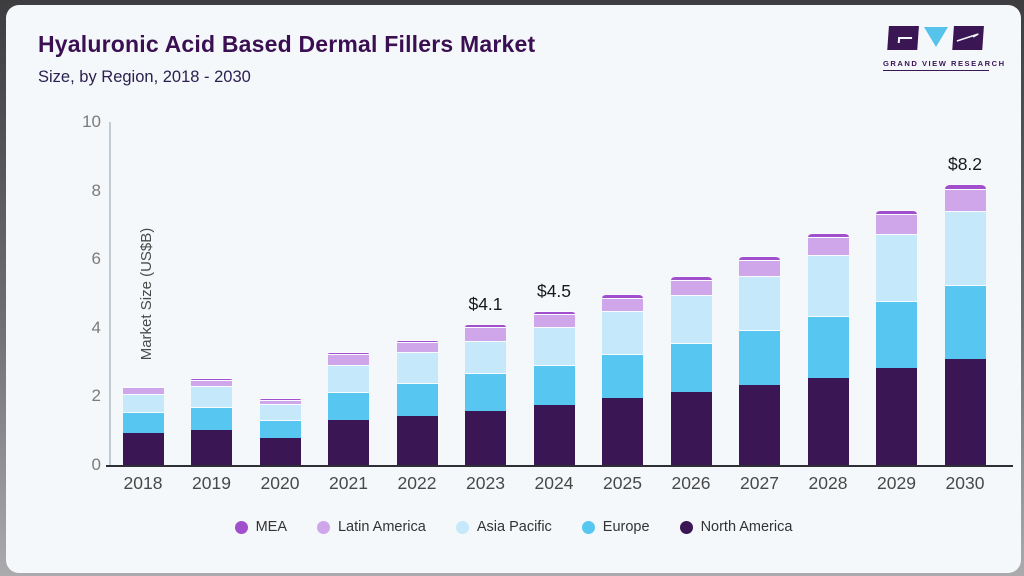 Image resolution: width=1024 pixels, height=576 pixels. What do you see at coordinates (626, 527) in the screenshot?
I see `legend-label: Europe` at bounding box center [626, 527].